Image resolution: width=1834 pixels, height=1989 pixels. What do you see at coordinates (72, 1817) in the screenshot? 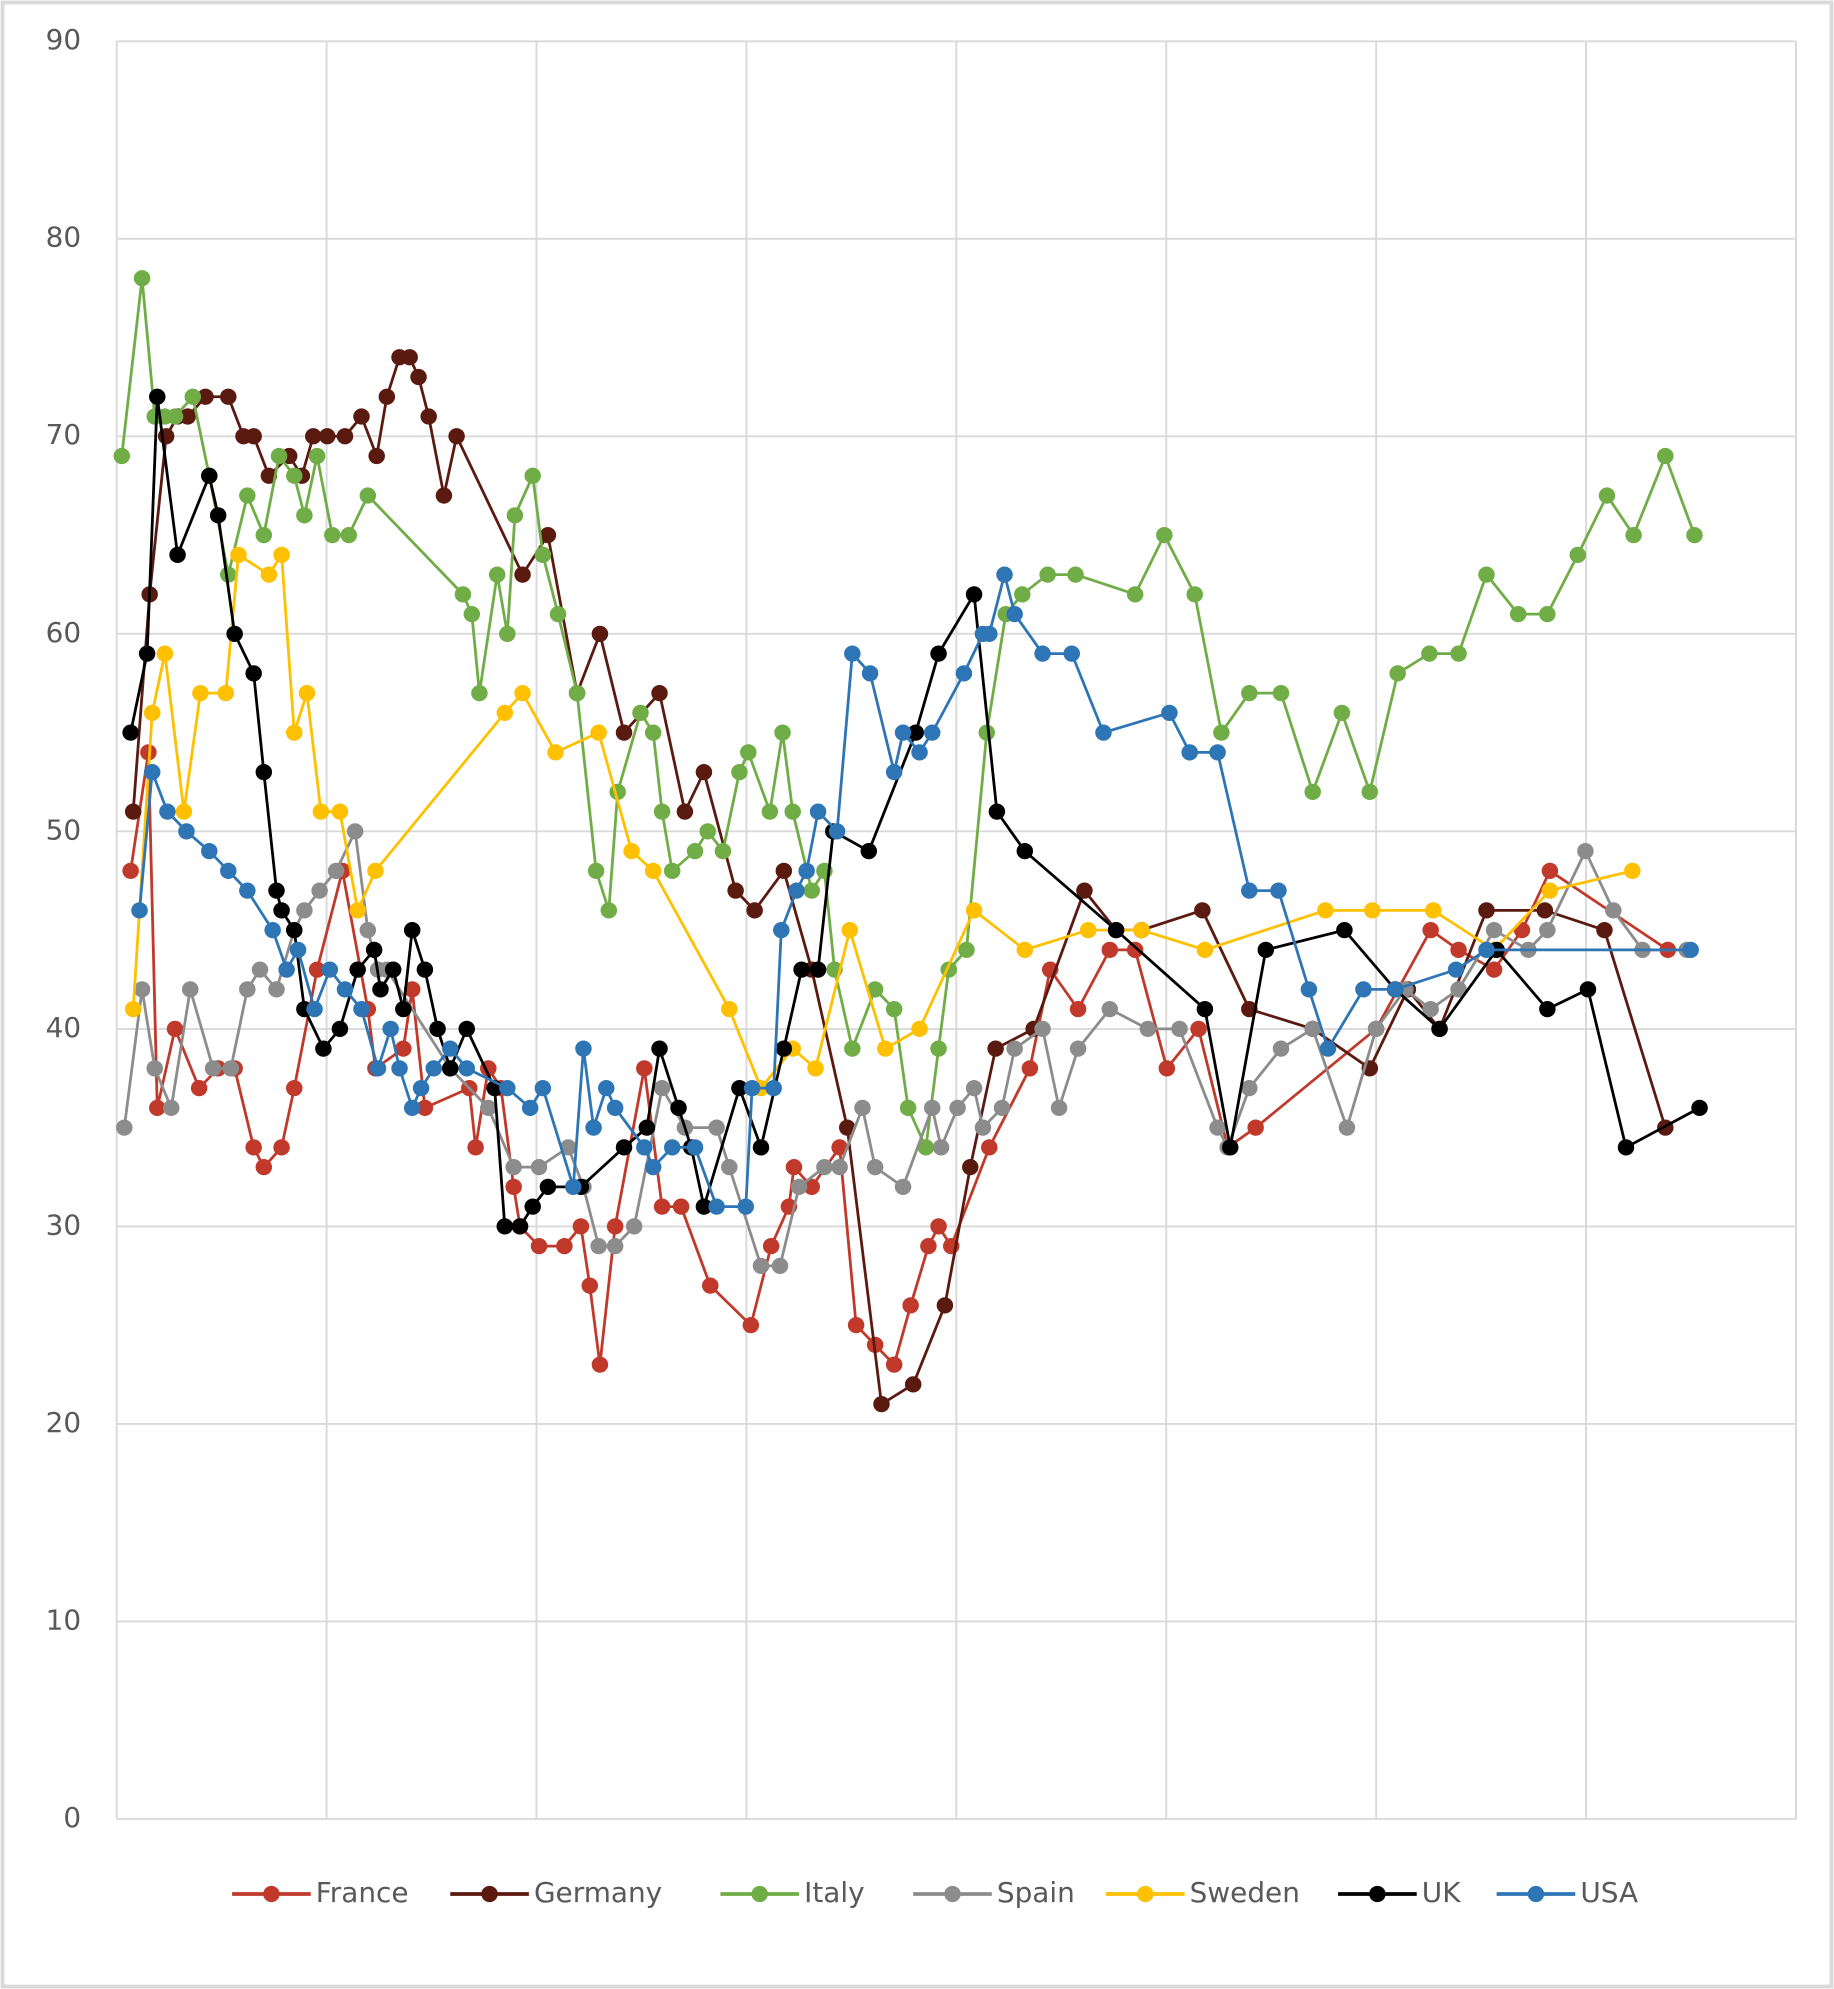
I see `y-tick-label: 0` at bounding box center [72, 1817].